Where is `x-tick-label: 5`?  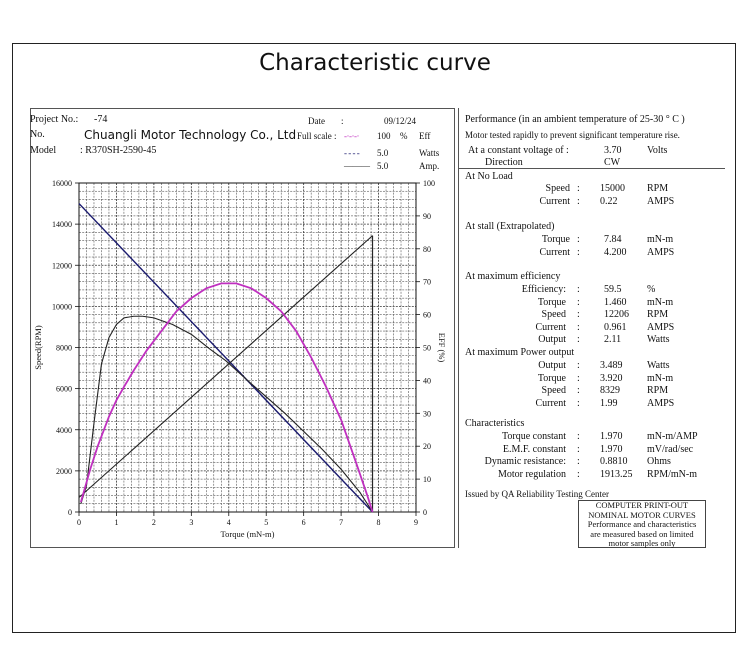
x-tick-label: 5 is located at coordinates (266, 522).